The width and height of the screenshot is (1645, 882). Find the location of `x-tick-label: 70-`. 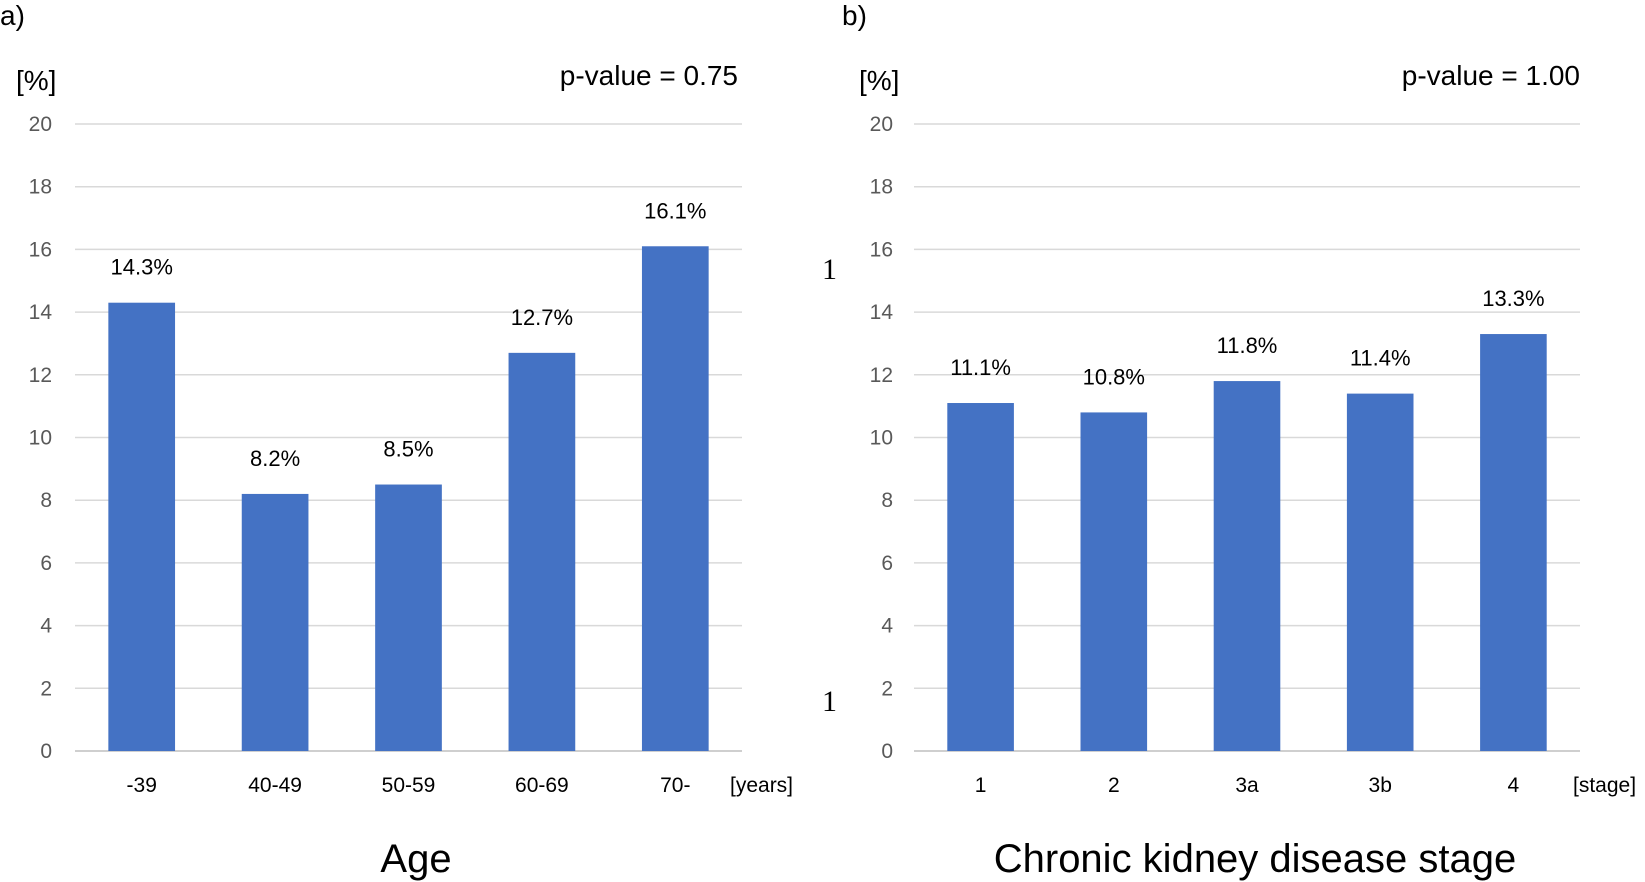

x-tick-label: 70- is located at coordinates (675, 785).